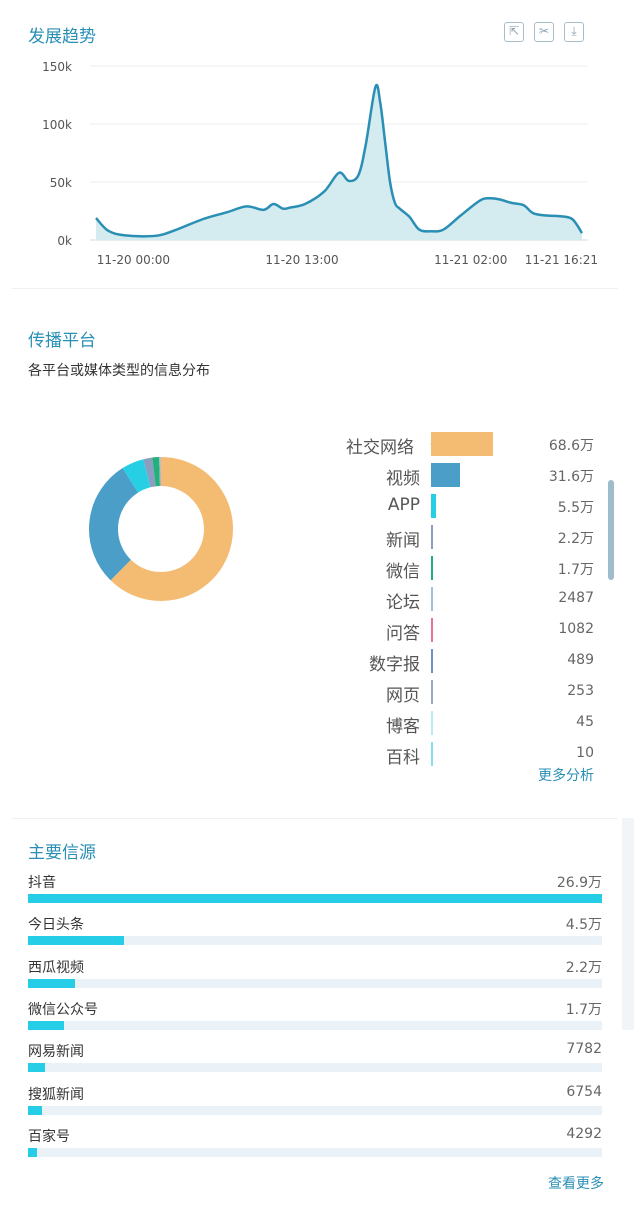  Describe the element at coordinates (56, 1052) in the screenshot. I see `source-name: 网易新闻` at that location.